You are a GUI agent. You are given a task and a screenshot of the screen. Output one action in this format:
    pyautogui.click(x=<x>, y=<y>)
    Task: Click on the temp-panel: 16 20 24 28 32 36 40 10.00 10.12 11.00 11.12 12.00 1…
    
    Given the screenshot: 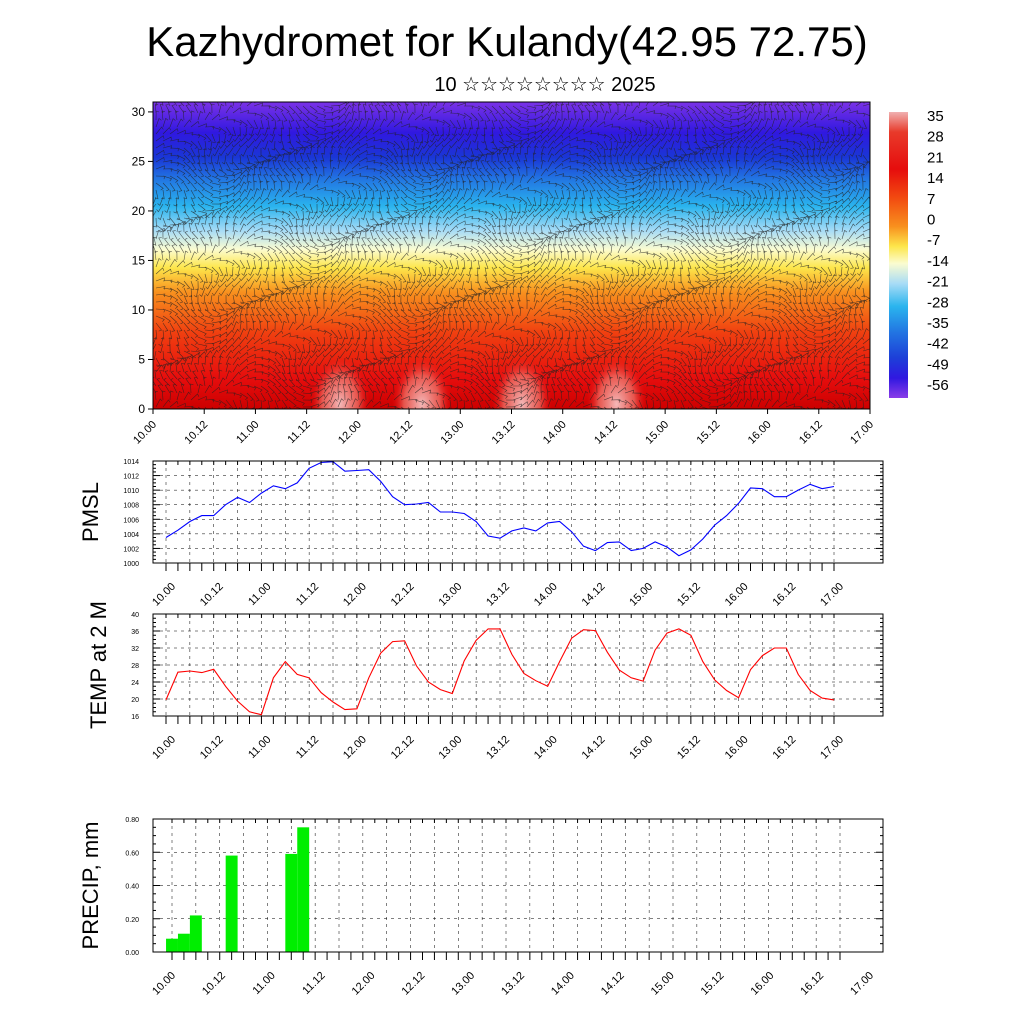 What is the action you would take?
    pyautogui.click(x=485, y=681)
    